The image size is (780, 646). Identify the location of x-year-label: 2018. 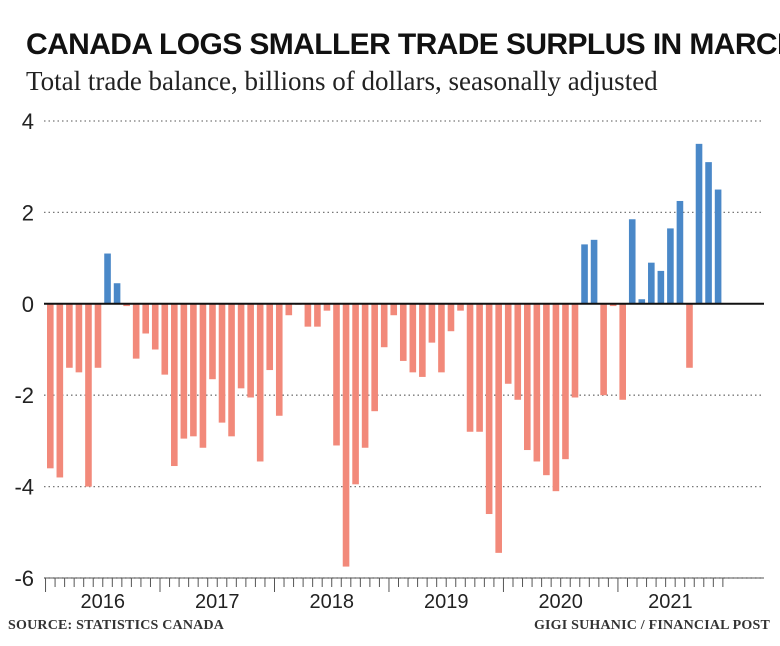
(331, 602).